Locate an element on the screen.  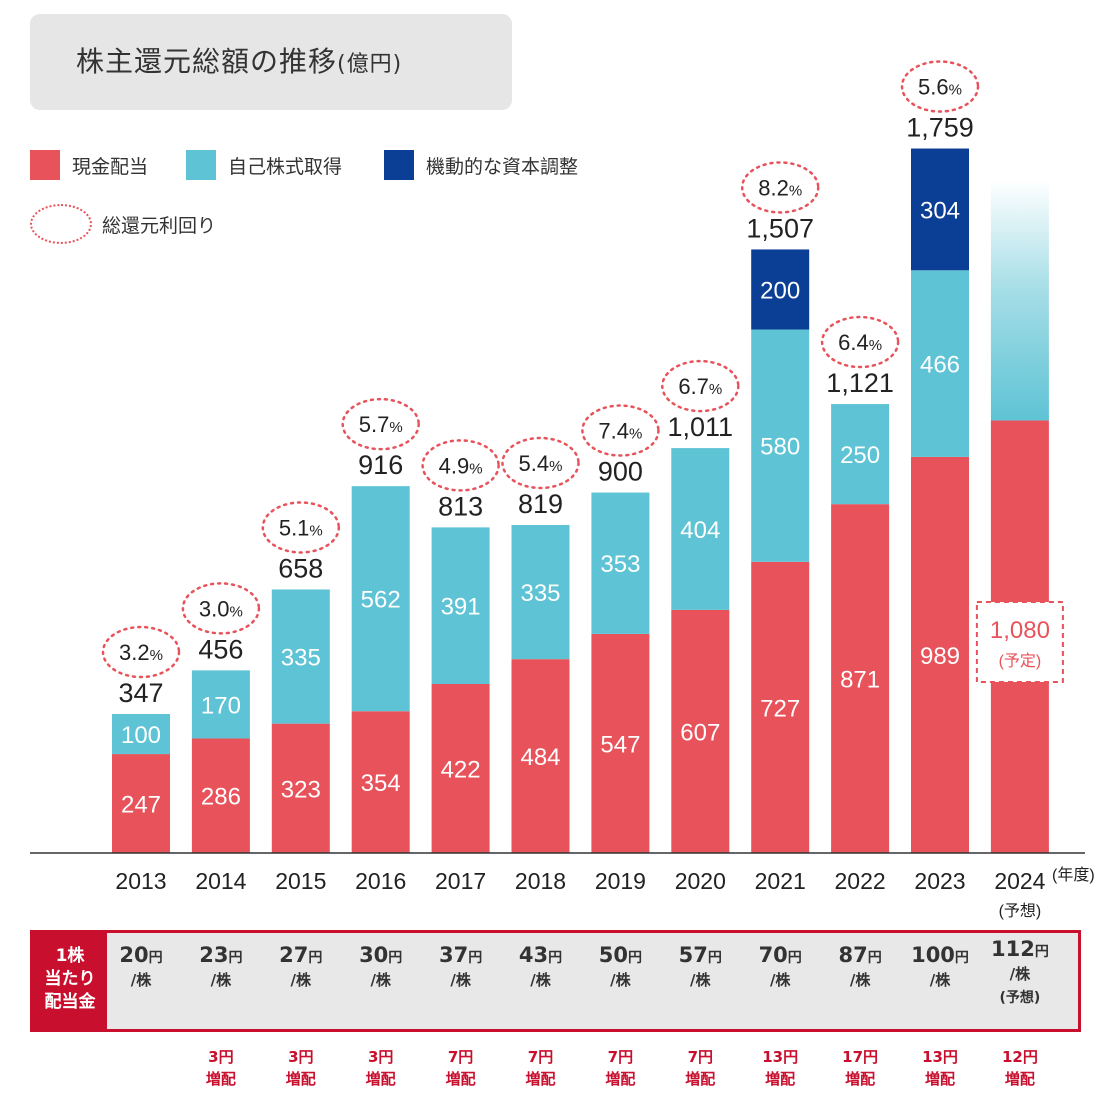
total-label-2017: 813 is located at coordinates (460, 506).